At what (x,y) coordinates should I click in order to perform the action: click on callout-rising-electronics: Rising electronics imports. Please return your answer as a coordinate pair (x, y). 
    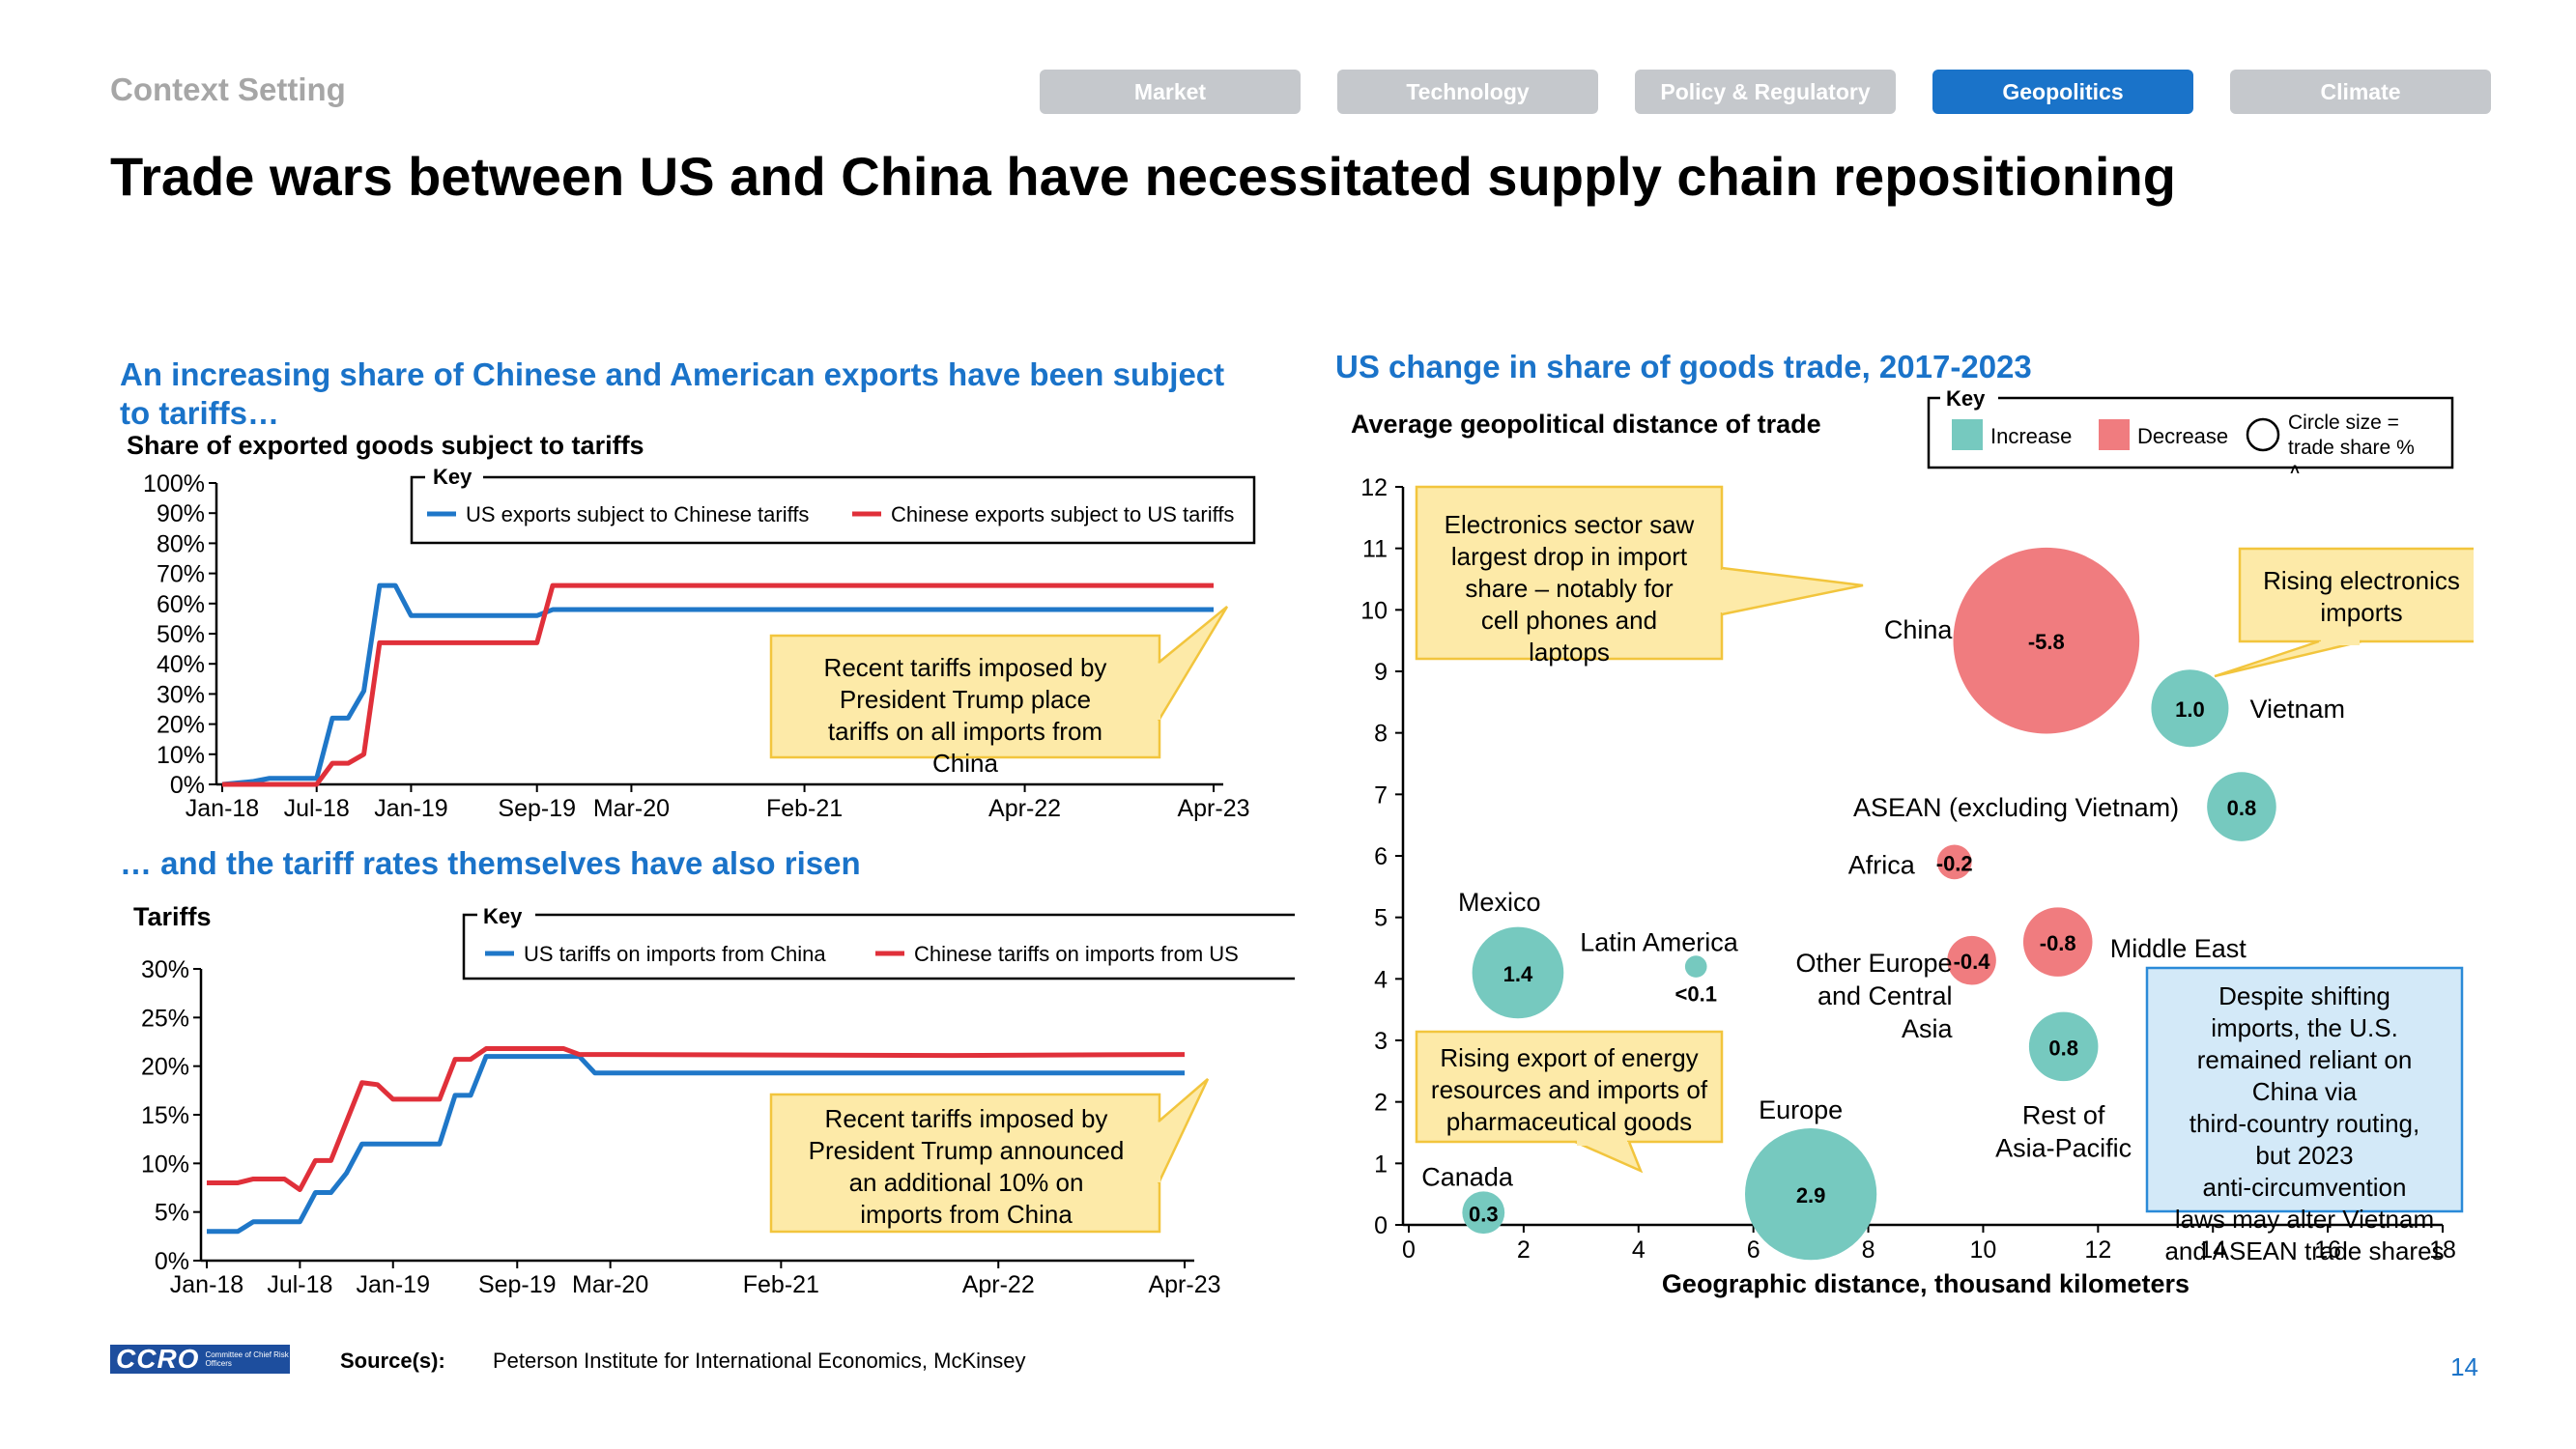
    Looking at the image, I should click on (2344, 612).